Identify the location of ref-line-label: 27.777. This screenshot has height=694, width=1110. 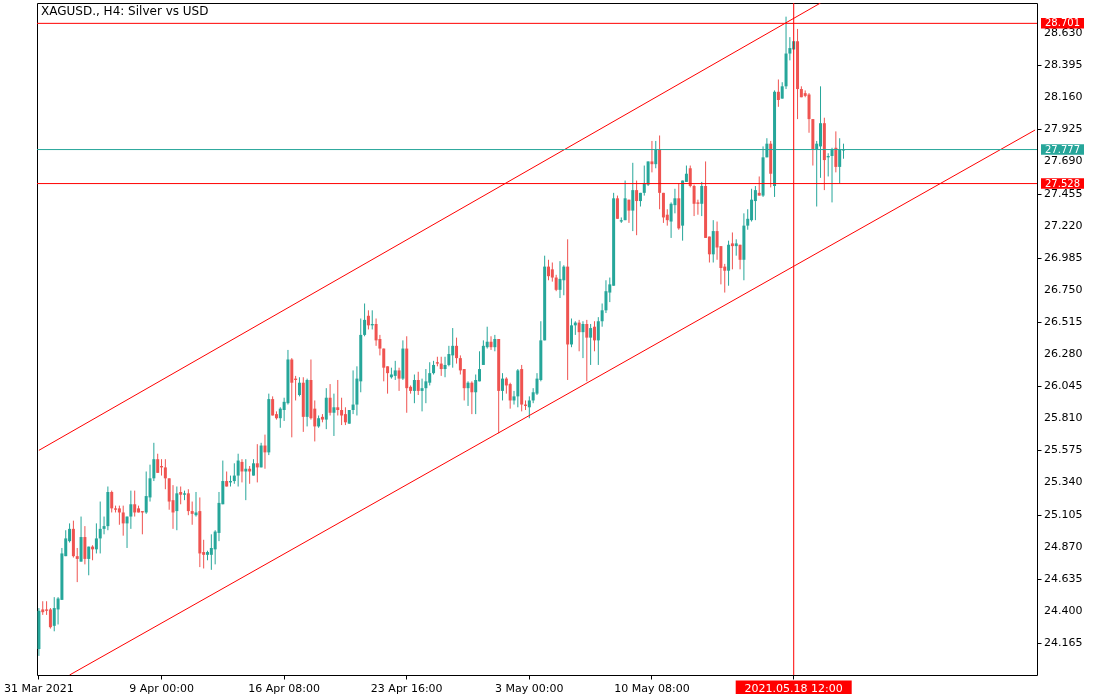
(1062, 149).